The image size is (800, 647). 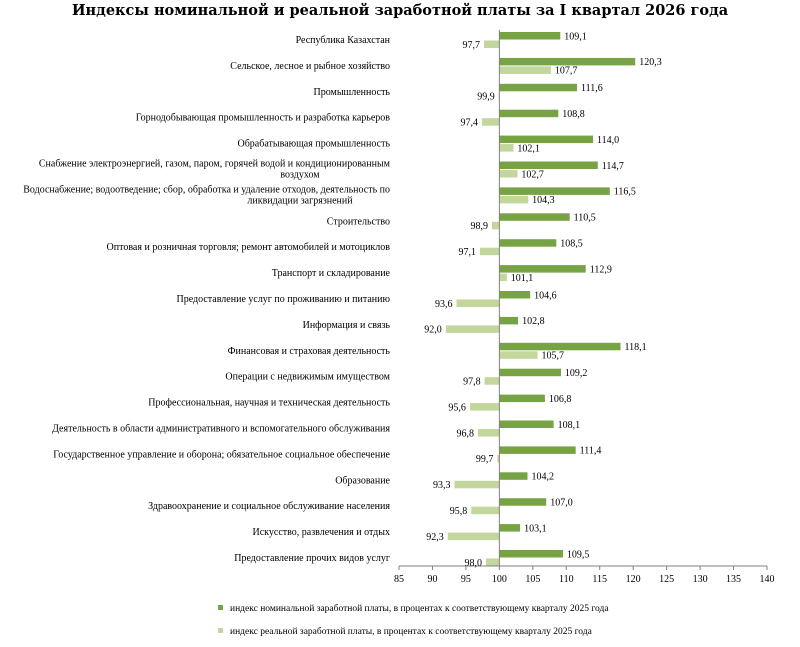 I want to click on category-label: Строительство, so click(x=358, y=221).